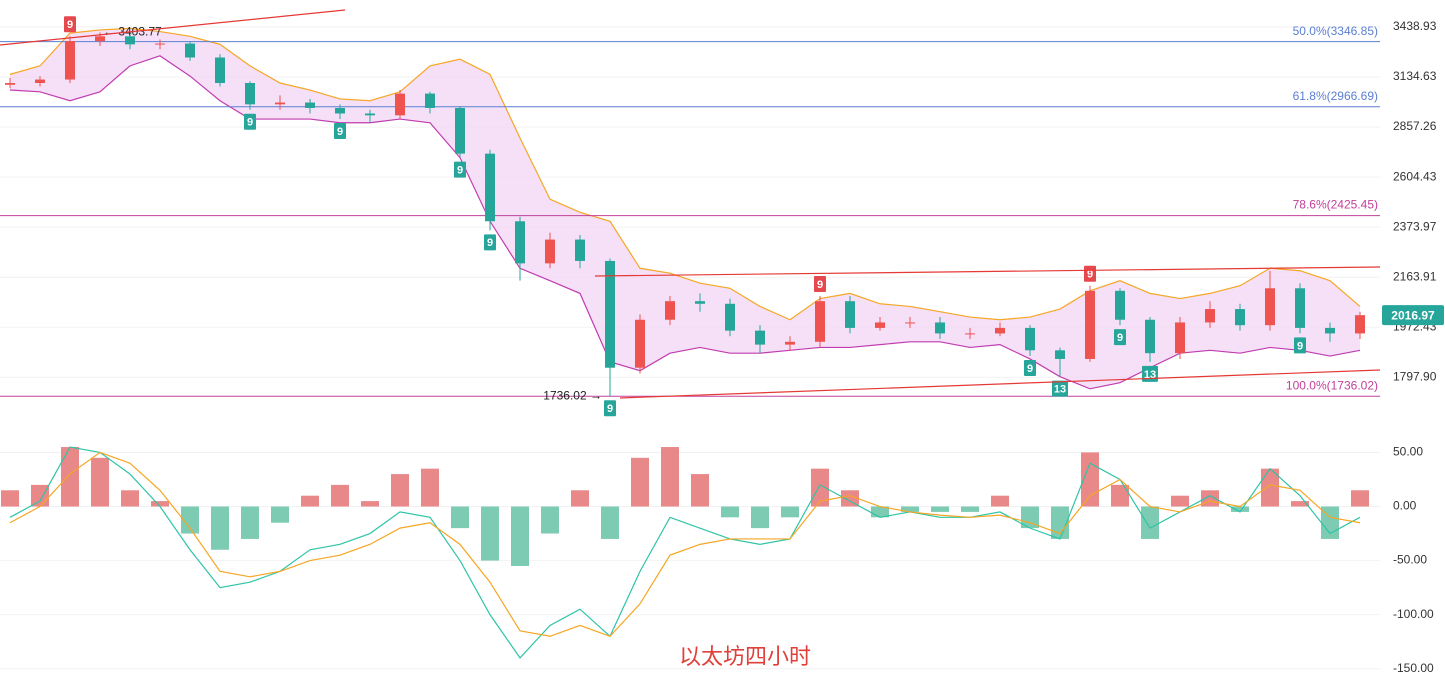 The image size is (1445, 686). Describe the element at coordinates (1410, 560) in the screenshot. I see `y-tick-label: -50.00` at that location.